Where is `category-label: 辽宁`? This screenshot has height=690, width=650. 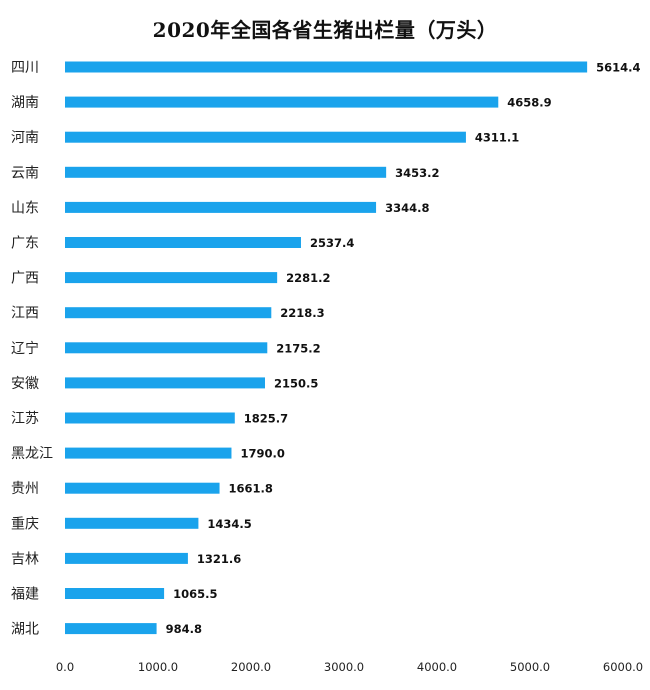
category-label: 辽宁 is located at coordinates (25, 348).